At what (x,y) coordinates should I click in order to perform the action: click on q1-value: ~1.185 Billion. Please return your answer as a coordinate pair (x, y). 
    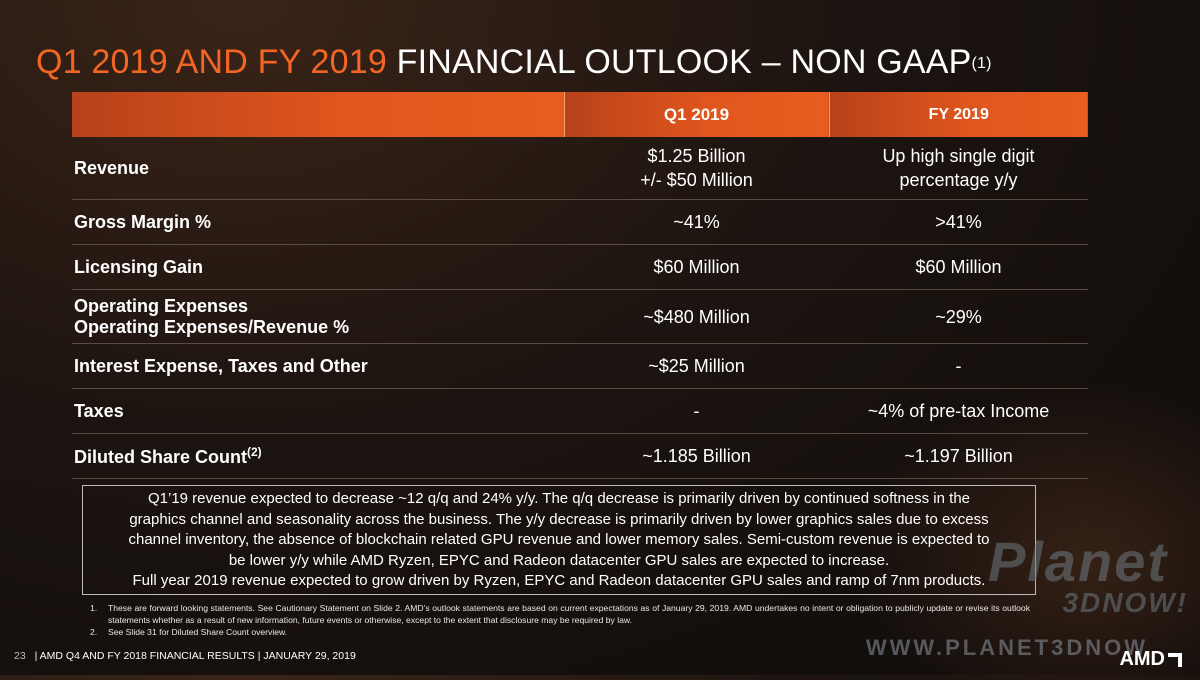
    Looking at the image, I should click on (696, 456).